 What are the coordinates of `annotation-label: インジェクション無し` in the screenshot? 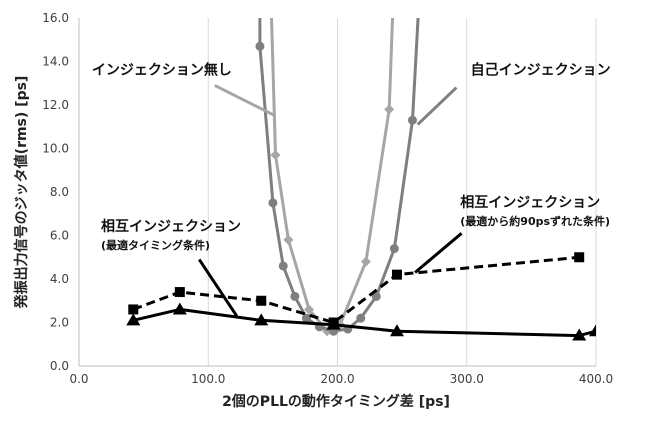 It's located at (162, 70).